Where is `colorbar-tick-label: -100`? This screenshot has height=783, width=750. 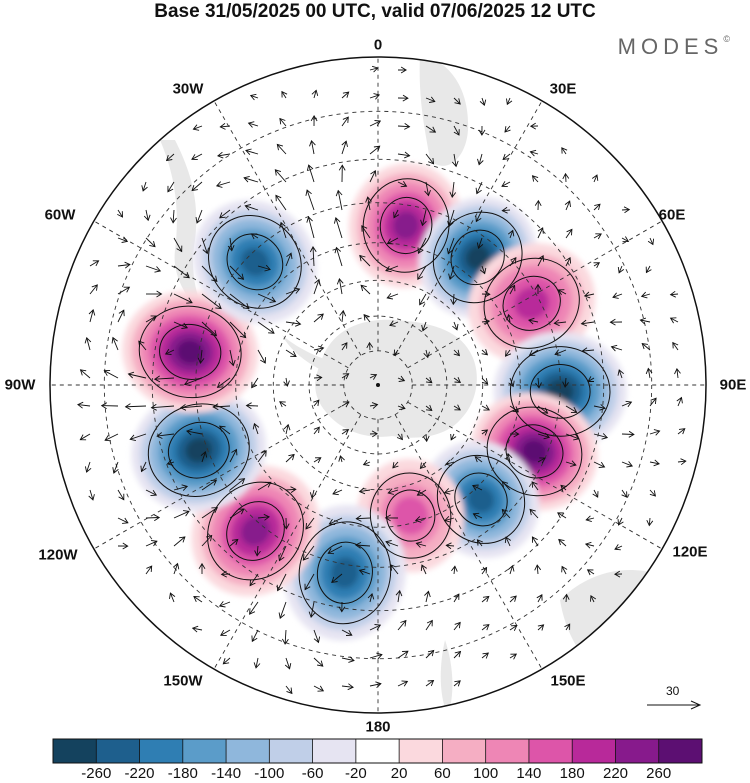
colorbar-tick-label: -100 is located at coordinates (269, 773).